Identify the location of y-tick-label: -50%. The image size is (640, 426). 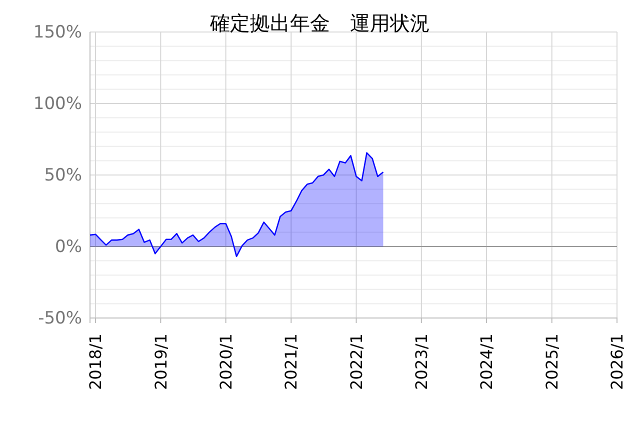
(60, 318).